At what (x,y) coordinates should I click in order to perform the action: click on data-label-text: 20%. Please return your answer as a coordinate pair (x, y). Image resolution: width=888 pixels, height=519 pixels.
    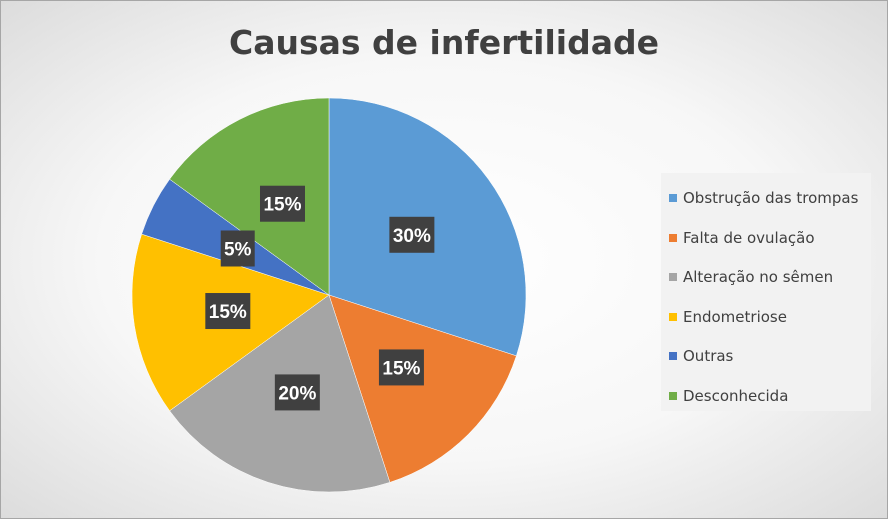
    Looking at the image, I should click on (297, 393).